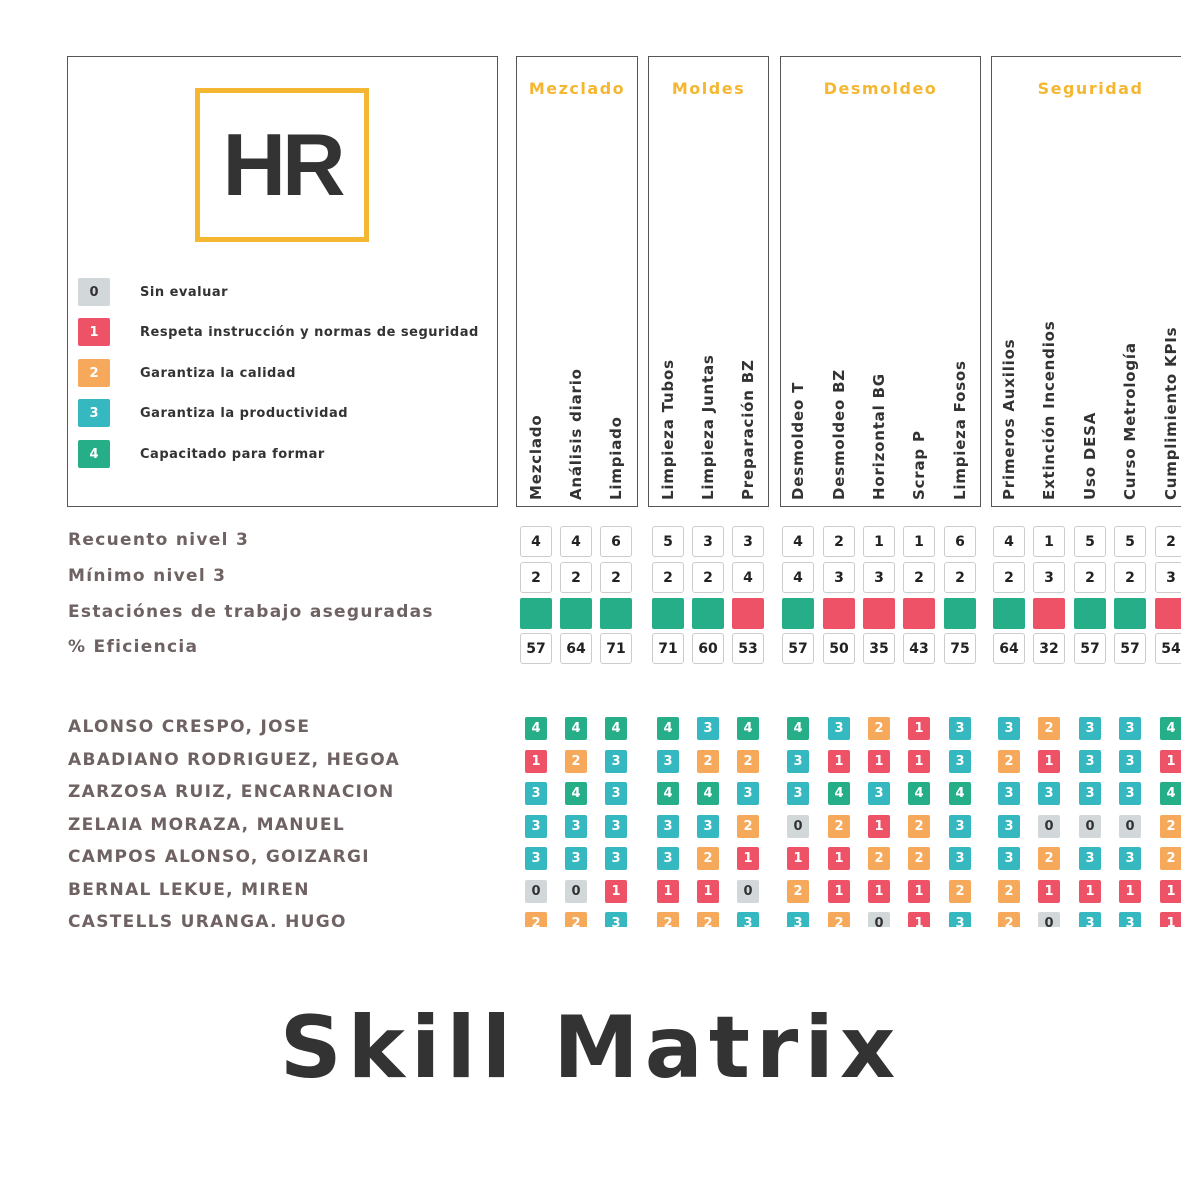  Describe the element at coordinates (919, 648) in the screenshot. I see `eficiencia-cell: 43` at that location.